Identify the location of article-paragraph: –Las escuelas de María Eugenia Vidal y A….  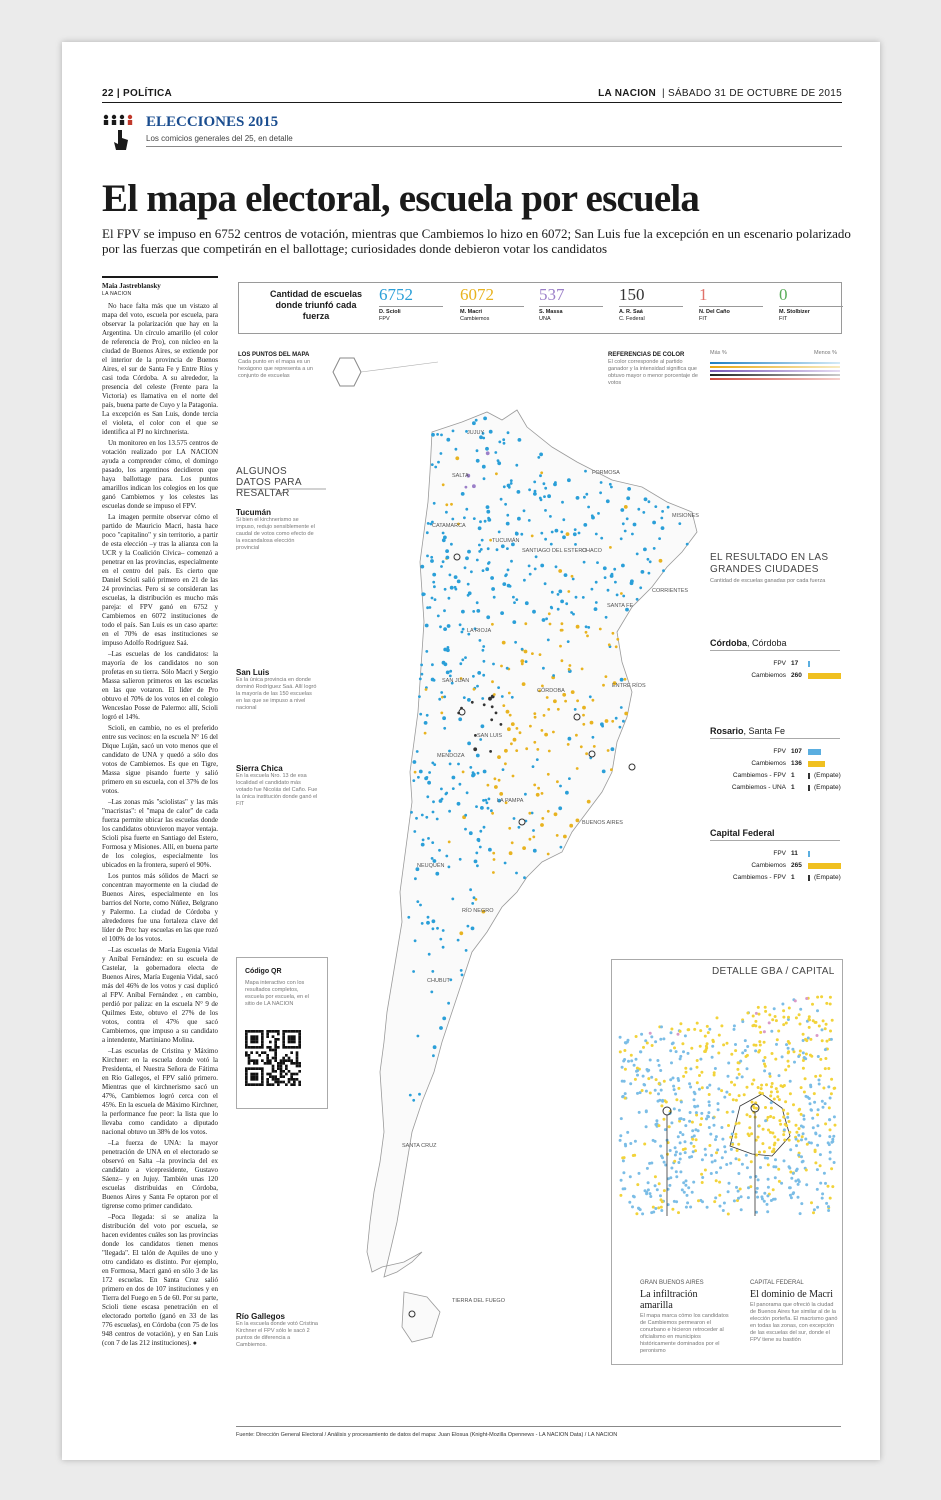
(160, 995).